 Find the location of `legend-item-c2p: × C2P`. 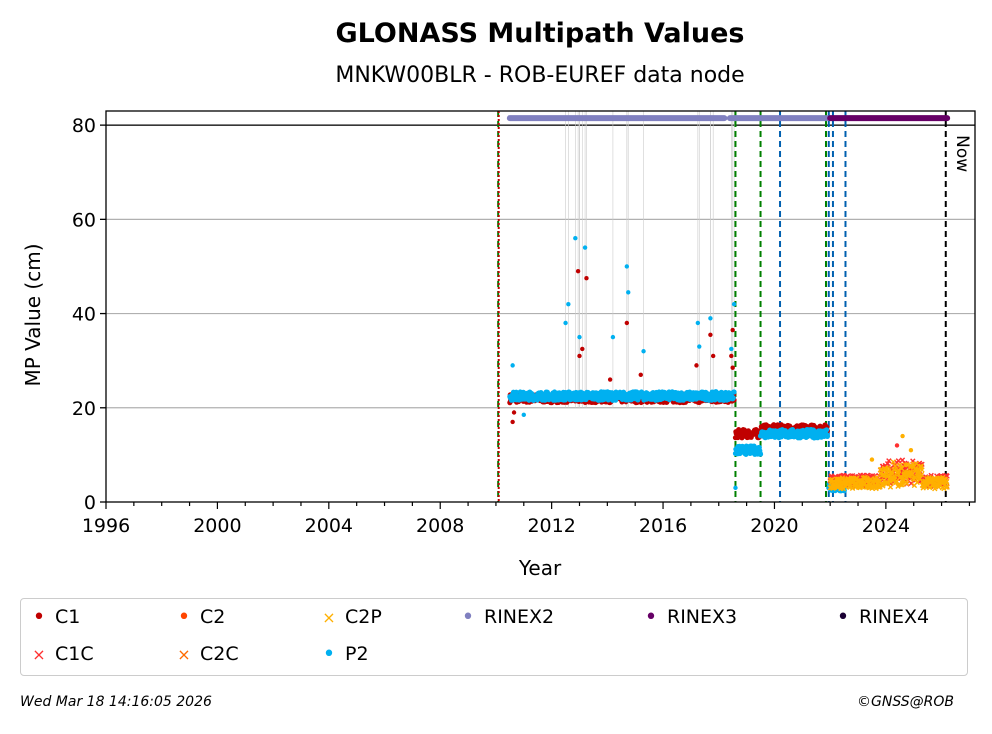

legend-item-c2p: × C2P is located at coordinates (347, 617).